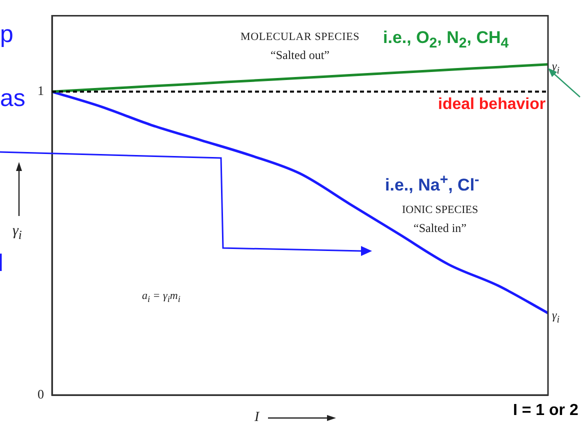 This screenshot has width=582, height=426. I want to click on series-label: γ$_{i}$, so click(556, 317).